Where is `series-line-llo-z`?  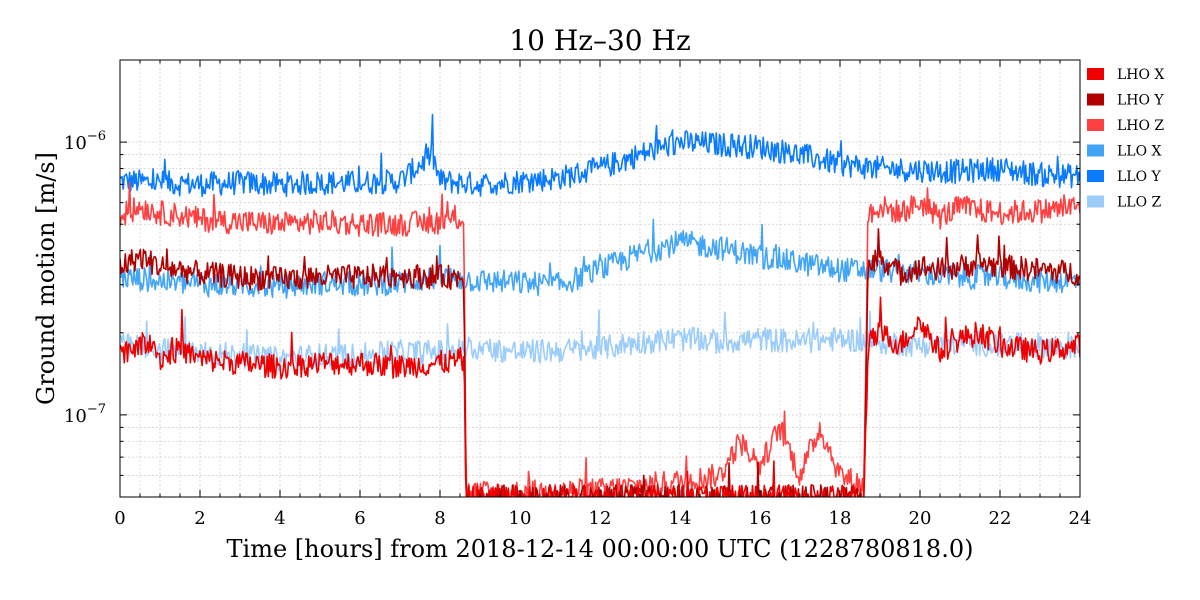
series-line-llo-z is located at coordinates (600, 340).